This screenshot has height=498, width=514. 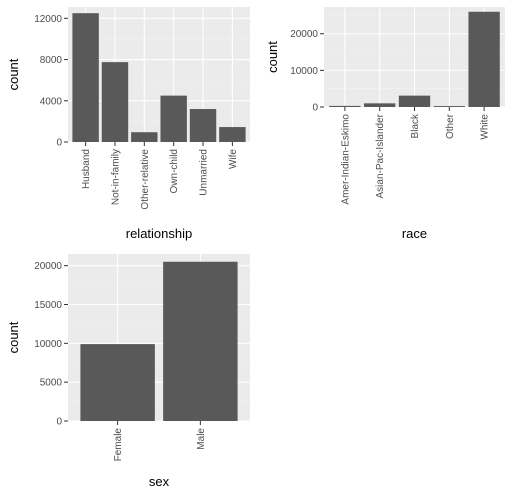 I want to click on chart-relationship-y-tick-label: 0, so click(x=59, y=143).